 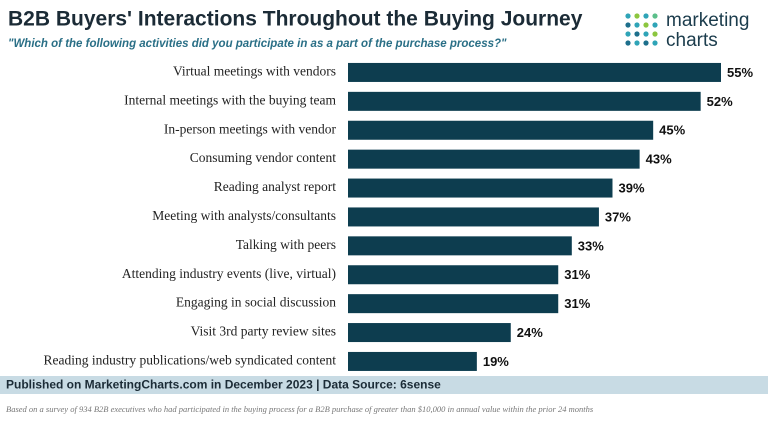 What do you see at coordinates (659, 159) in the screenshot?
I see `value-label: 43%` at bounding box center [659, 159].